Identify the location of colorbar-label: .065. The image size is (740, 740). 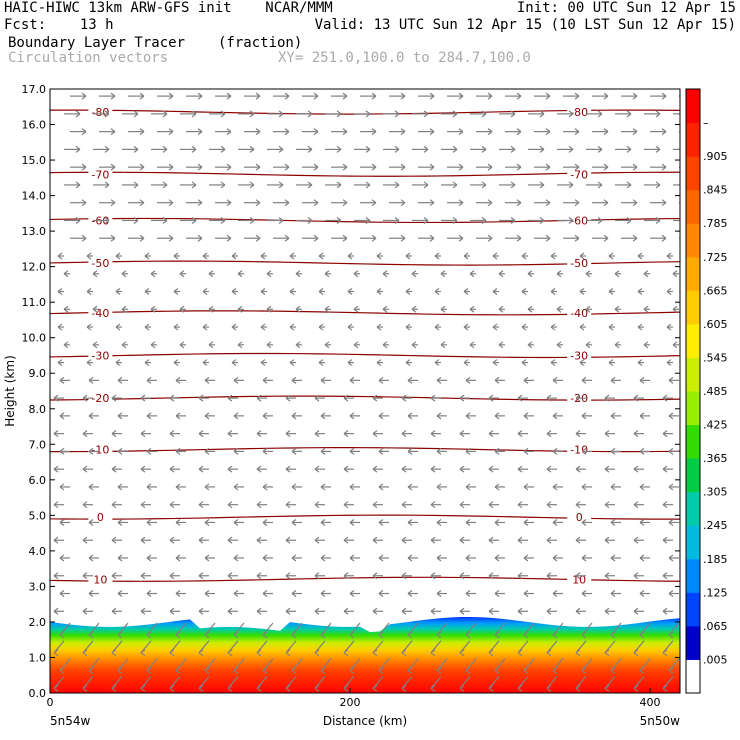
(715, 626).